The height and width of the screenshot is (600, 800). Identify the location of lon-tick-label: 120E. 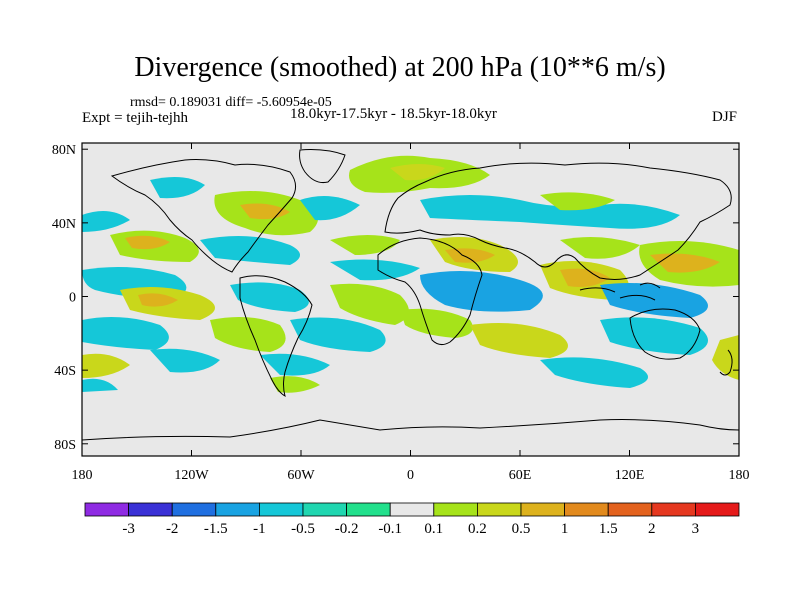
(630, 475).